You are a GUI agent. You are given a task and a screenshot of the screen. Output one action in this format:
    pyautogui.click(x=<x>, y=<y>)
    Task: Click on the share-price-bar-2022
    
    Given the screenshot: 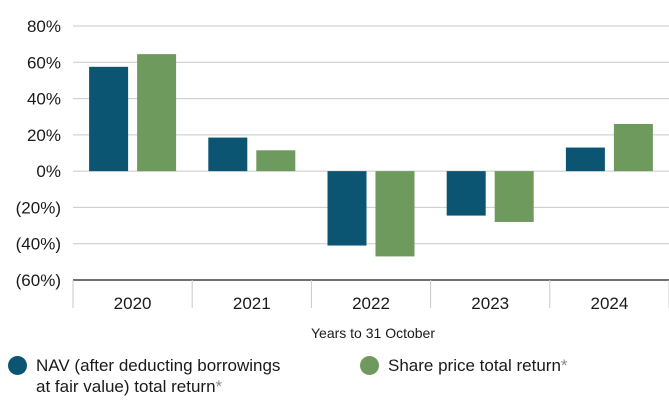 What is the action you would take?
    pyautogui.click(x=395, y=214)
    